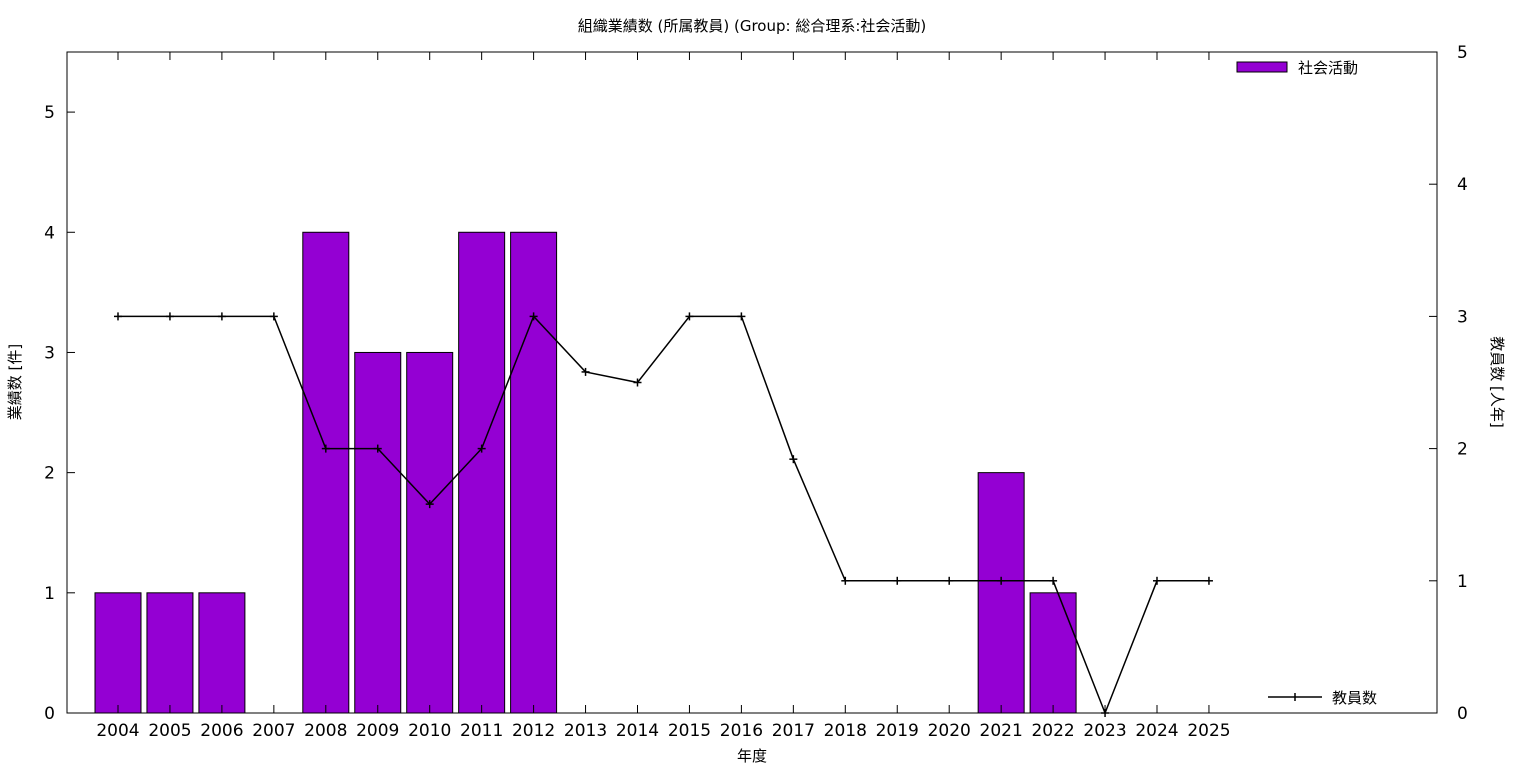 Image resolution: width=1536 pixels, height=772 pixels. What do you see at coordinates (377, 731) in the screenshot?
I see `x-tick-label: 2009` at bounding box center [377, 731].